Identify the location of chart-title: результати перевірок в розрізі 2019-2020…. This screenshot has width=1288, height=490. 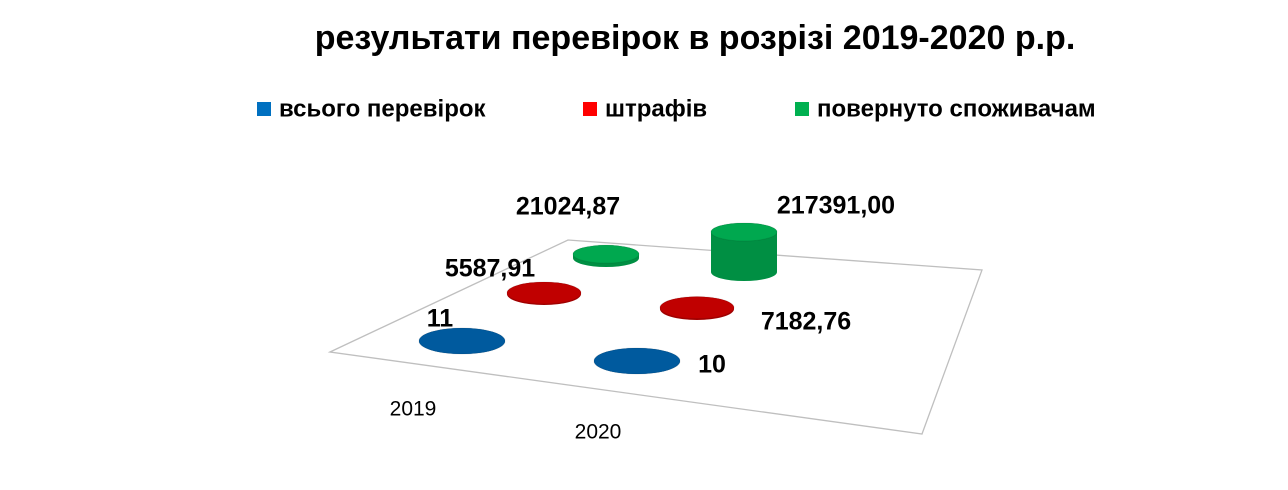
(695, 38).